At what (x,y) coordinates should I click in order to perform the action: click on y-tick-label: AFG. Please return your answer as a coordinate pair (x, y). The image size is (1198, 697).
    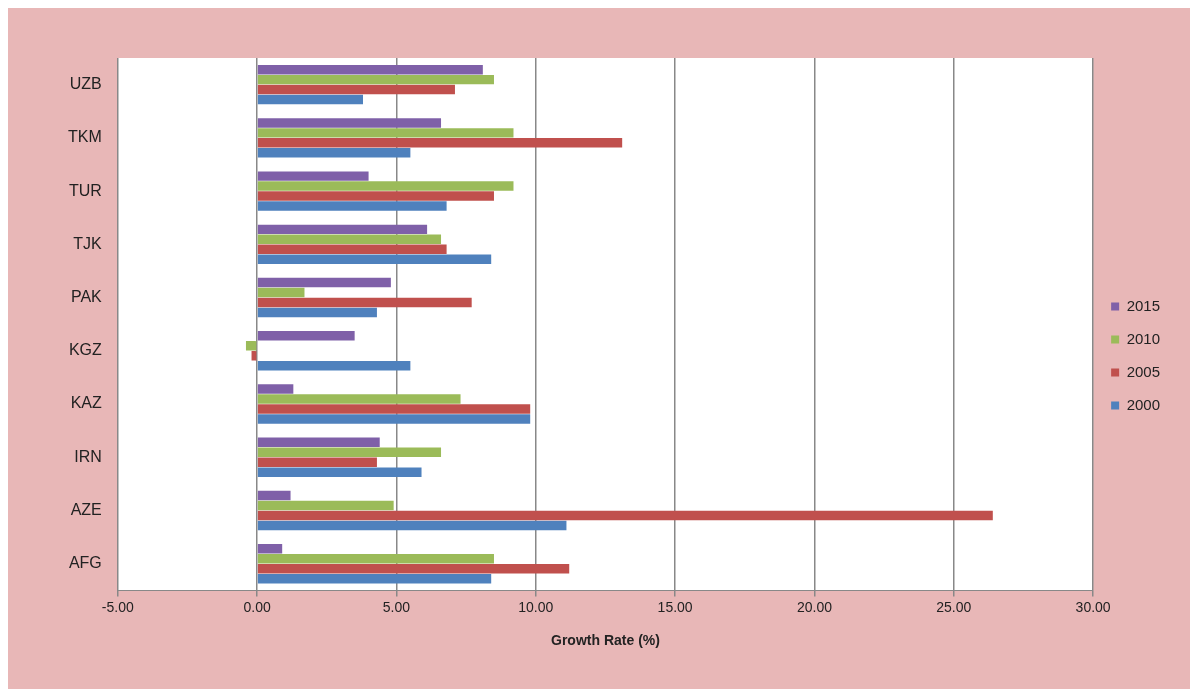
    Looking at the image, I should click on (85, 563).